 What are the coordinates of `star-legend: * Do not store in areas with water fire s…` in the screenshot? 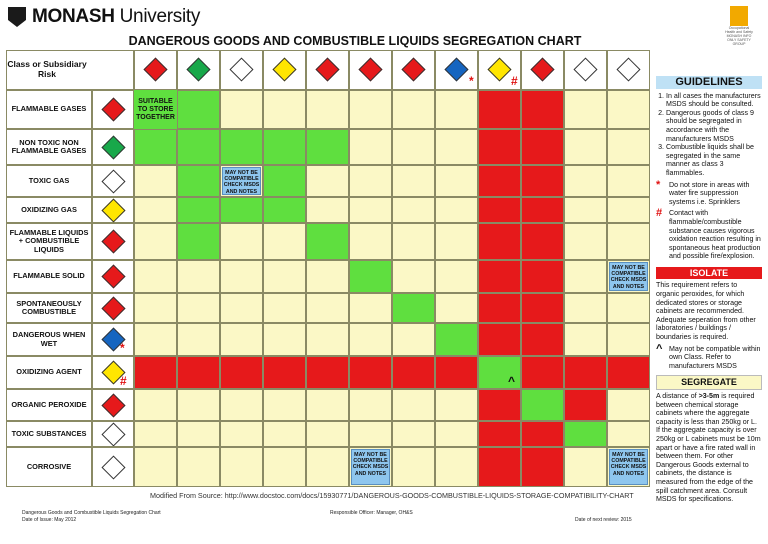 It's located at (709, 192).